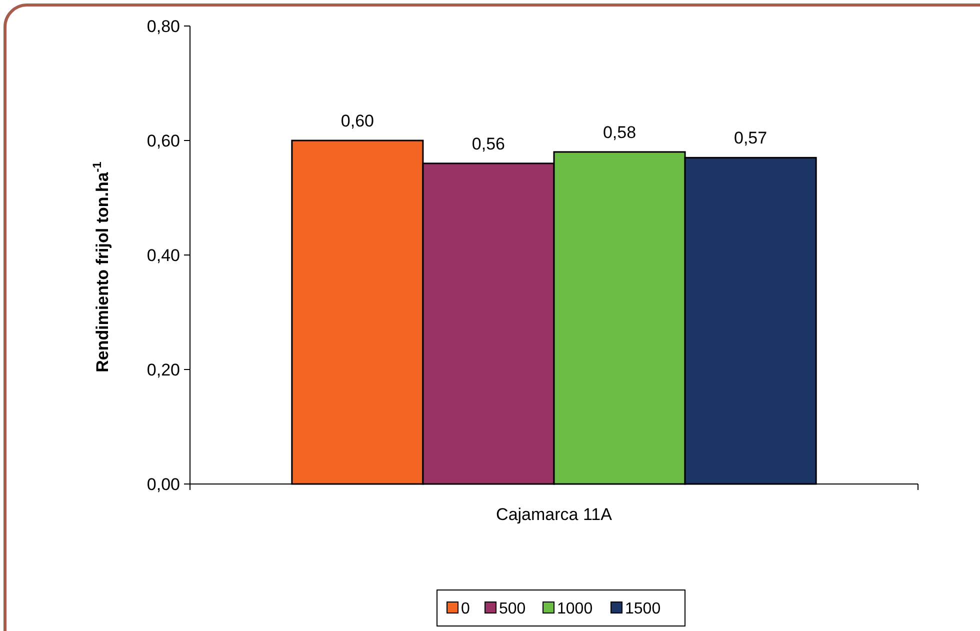 The height and width of the screenshot is (631, 980). What do you see at coordinates (163, 370) in the screenshot?
I see `y-tick-label: 0,20` at bounding box center [163, 370].